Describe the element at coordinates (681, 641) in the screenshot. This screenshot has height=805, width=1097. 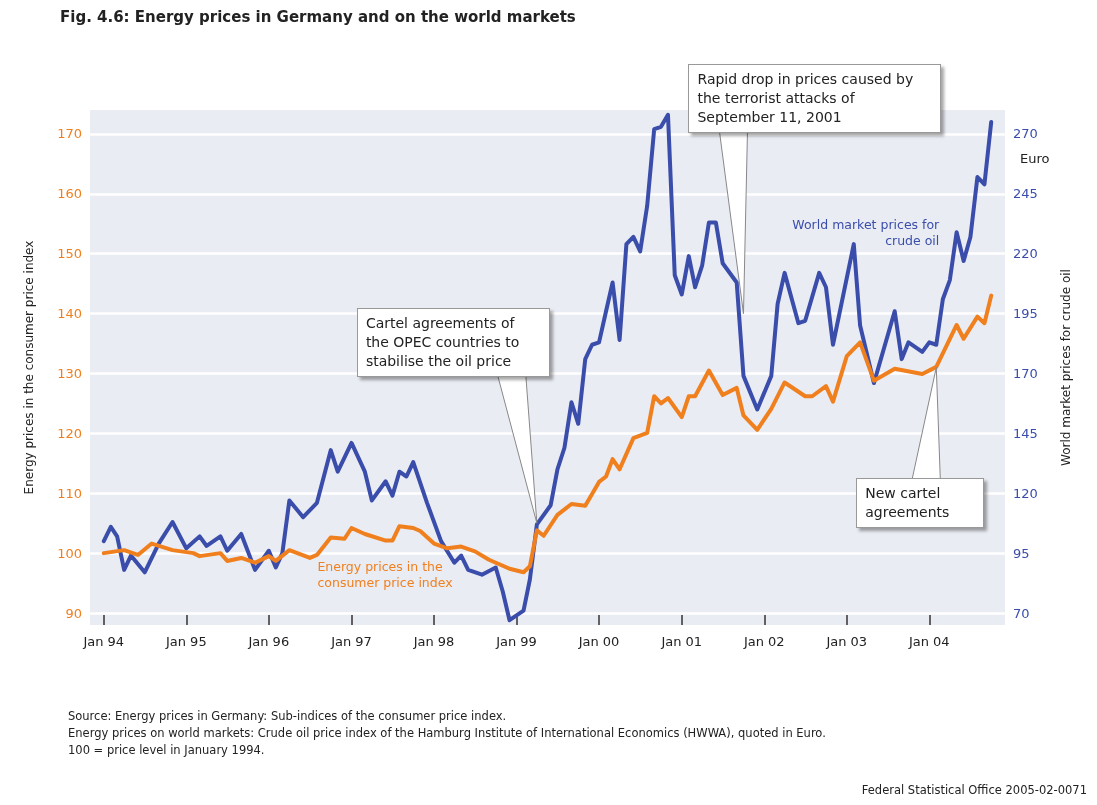
I see `x-tick-label: Jan 01` at that location.